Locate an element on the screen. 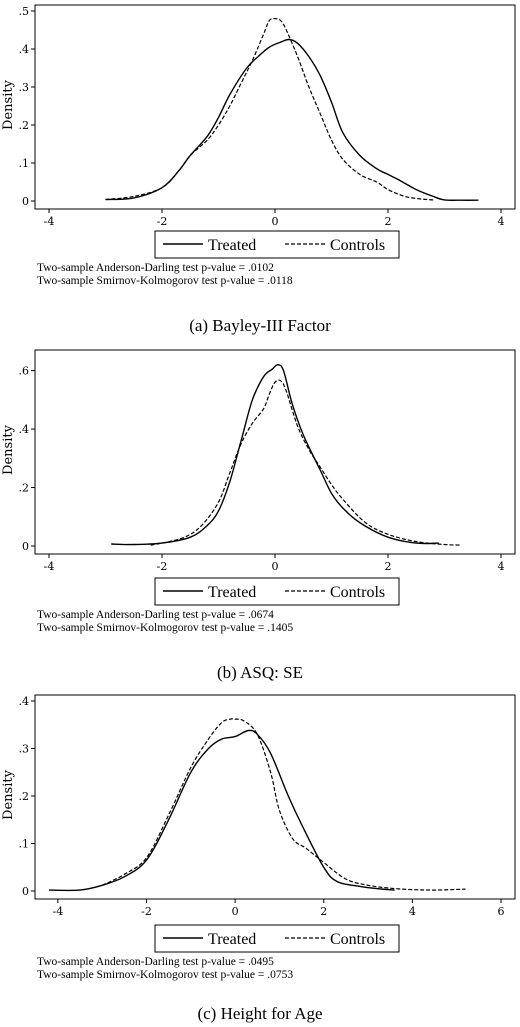 This screenshot has width=520, height=1027. panel-caption: (a) Bayley-III Factor is located at coordinates (260, 325).